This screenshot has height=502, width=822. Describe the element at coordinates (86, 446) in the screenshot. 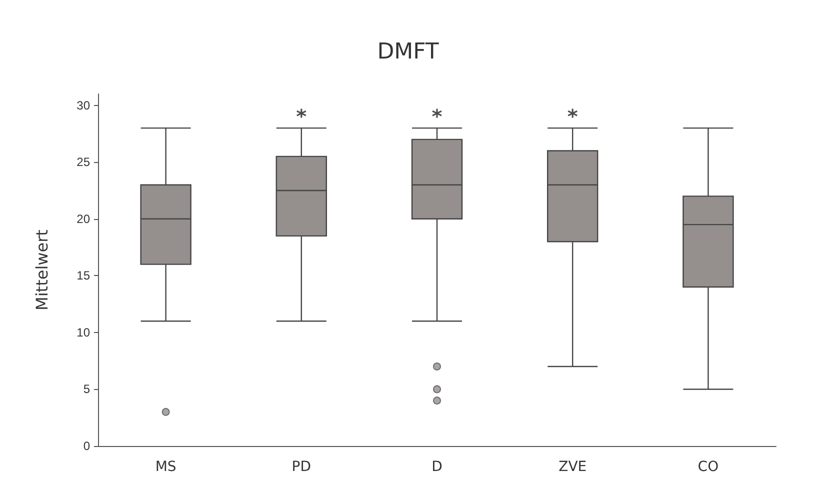

I see `y-tick-label: 0` at that location.